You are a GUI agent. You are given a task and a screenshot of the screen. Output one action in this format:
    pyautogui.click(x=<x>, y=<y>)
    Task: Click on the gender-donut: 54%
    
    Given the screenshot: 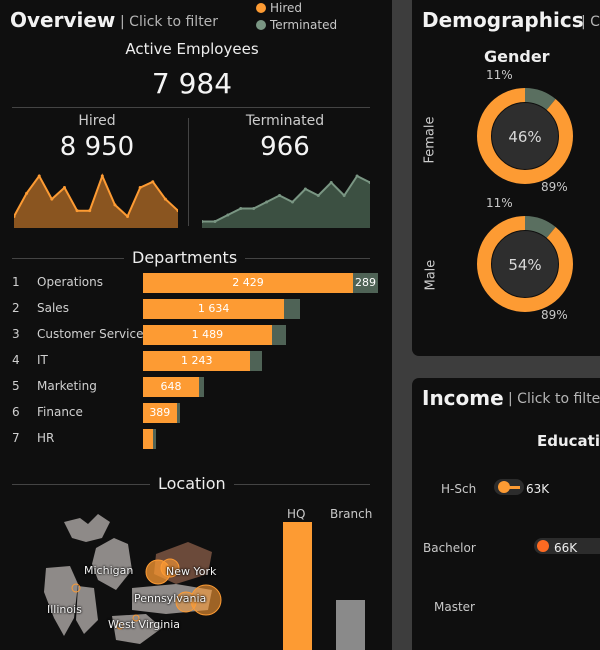 What is the action you would take?
    pyautogui.click(x=525, y=264)
    